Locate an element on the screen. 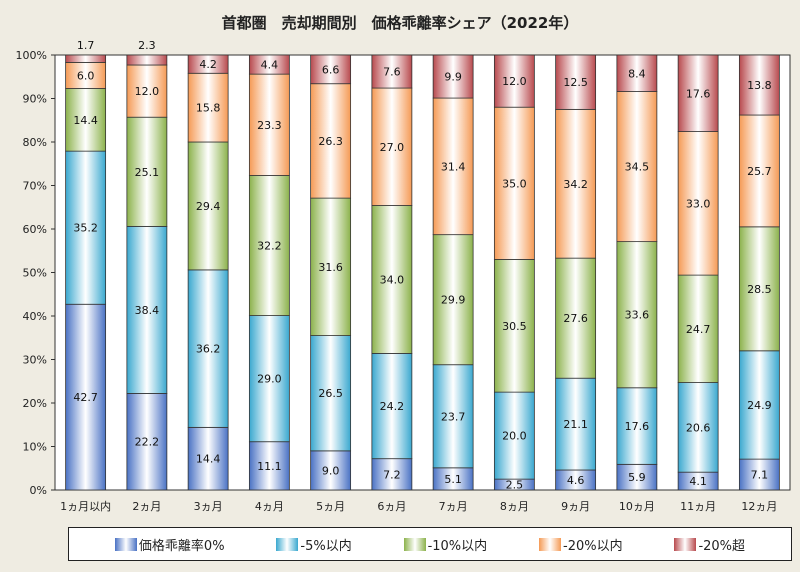 The height and width of the screenshot is (572, 800). data-label: 20.6 is located at coordinates (698, 427).